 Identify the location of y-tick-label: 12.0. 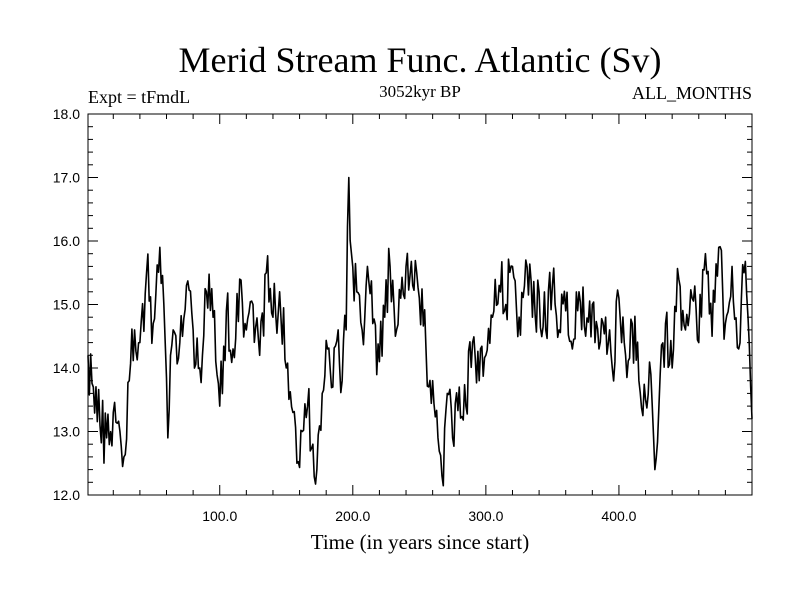
(66, 495).